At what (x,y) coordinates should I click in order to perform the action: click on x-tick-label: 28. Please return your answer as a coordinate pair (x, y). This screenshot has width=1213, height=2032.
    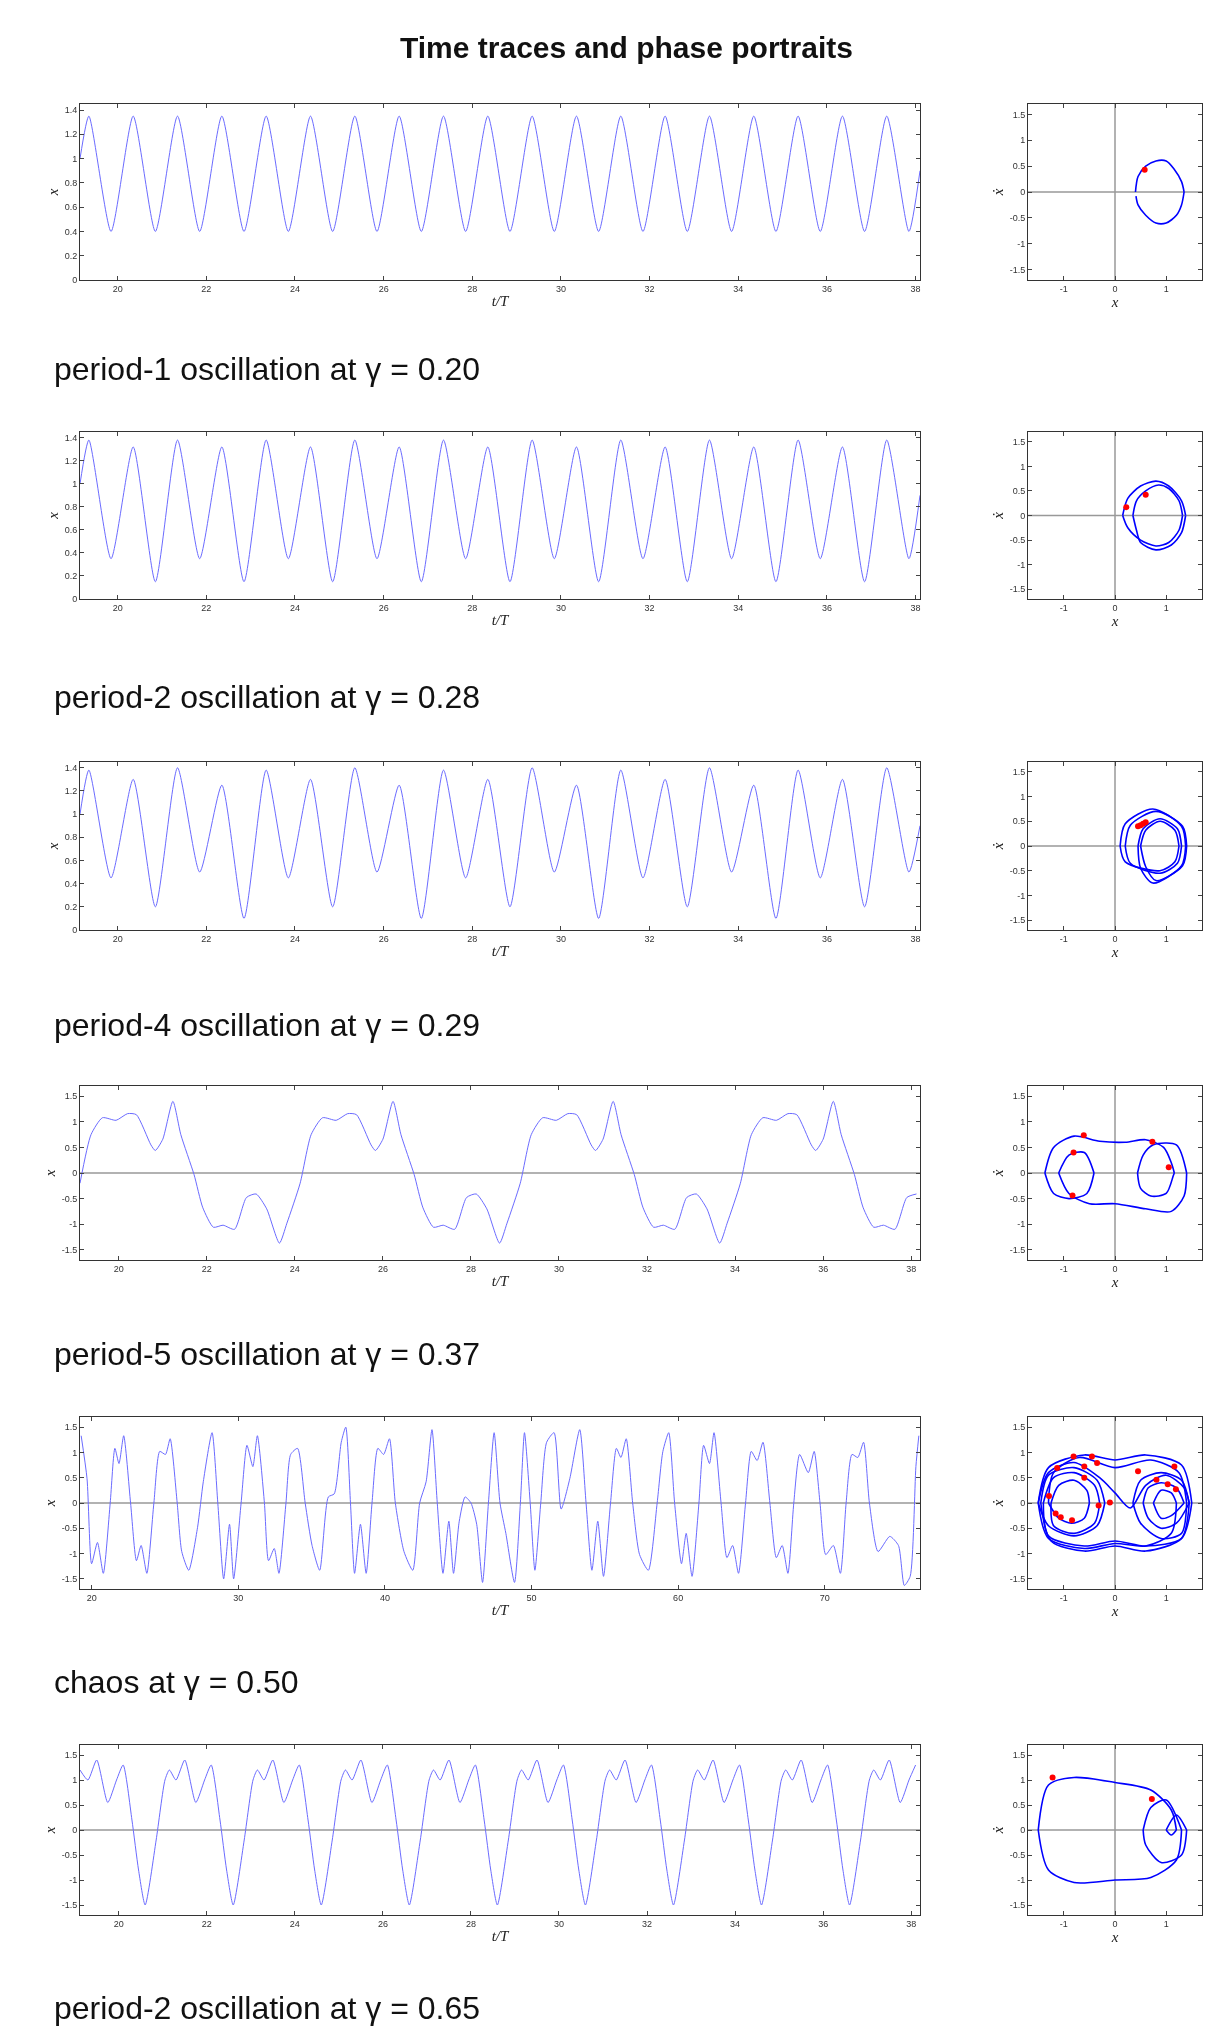
    Looking at the image, I should click on (472, 288).